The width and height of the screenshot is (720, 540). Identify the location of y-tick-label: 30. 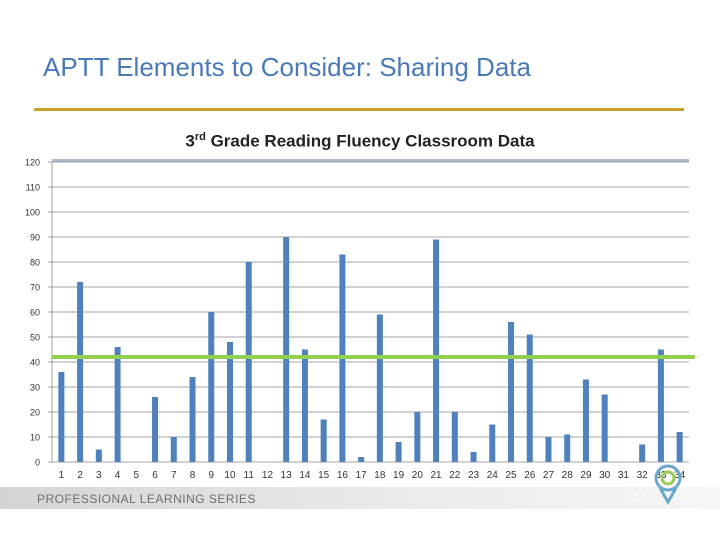
(35, 388).